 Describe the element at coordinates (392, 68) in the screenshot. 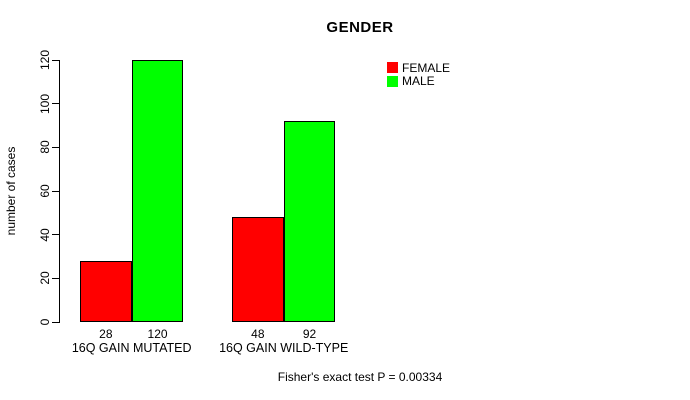

I see `legend-swatch-female` at that location.